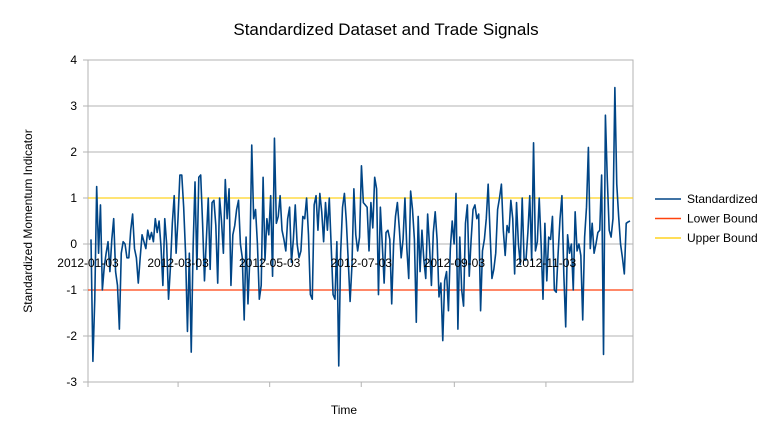  I want to click on x-tick-label: 2012-09-03, so click(455, 263).